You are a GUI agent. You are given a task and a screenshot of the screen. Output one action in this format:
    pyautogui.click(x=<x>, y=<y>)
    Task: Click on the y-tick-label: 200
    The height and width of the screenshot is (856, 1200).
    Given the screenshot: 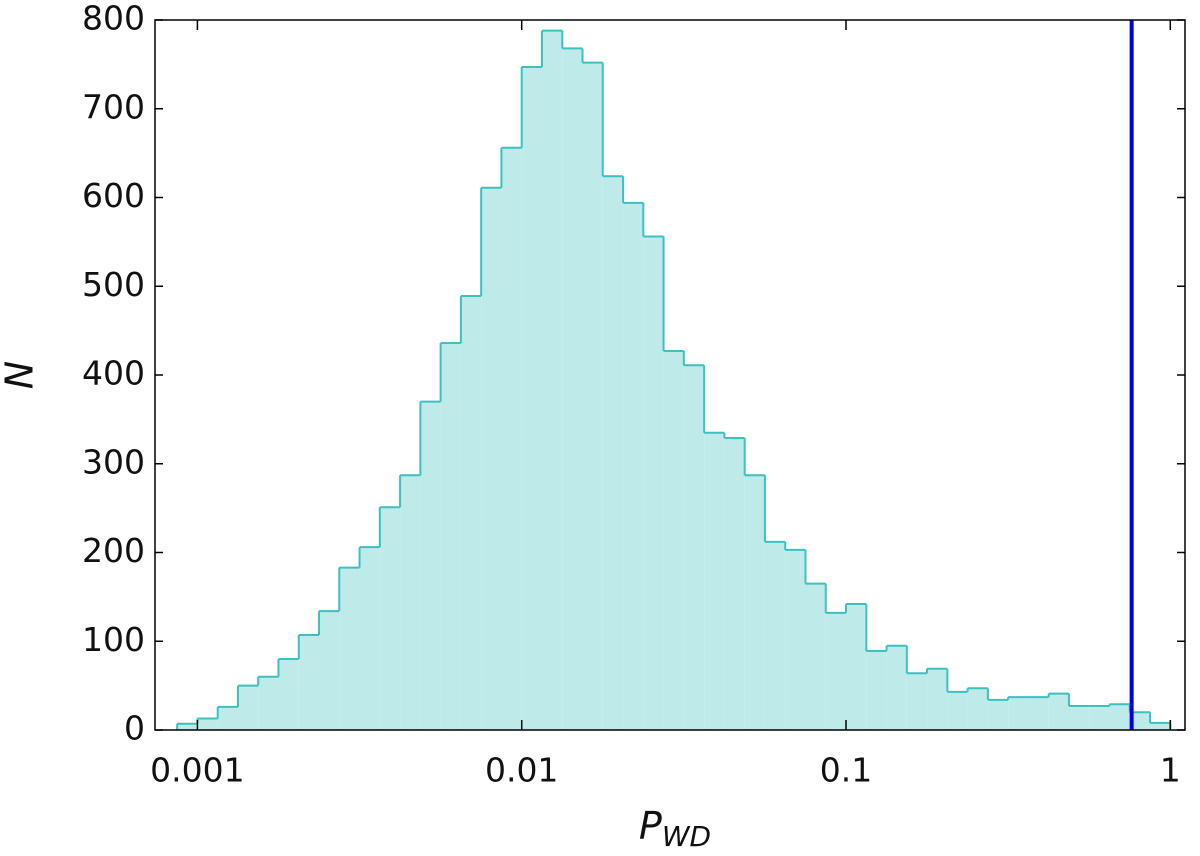 What is the action you would take?
    pyautogui.click(x=113, y=550)
    